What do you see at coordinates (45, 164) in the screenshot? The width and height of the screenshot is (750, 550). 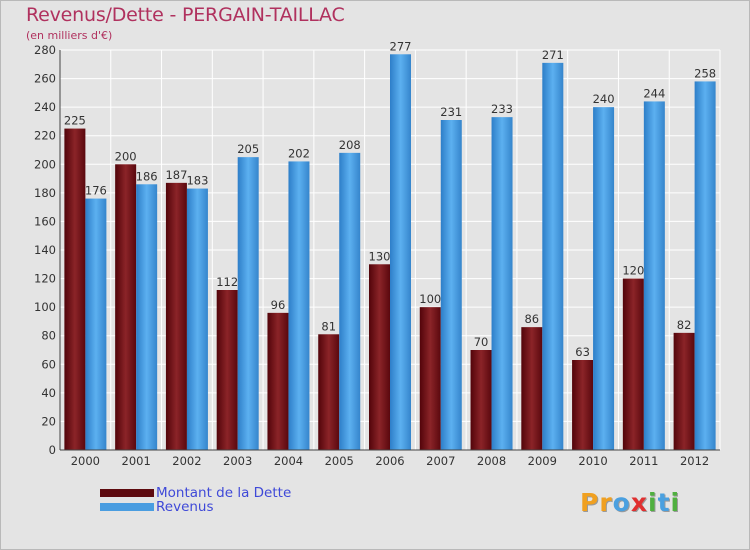 I see `y-tick-label: 200` at bounding box center [45, 164].